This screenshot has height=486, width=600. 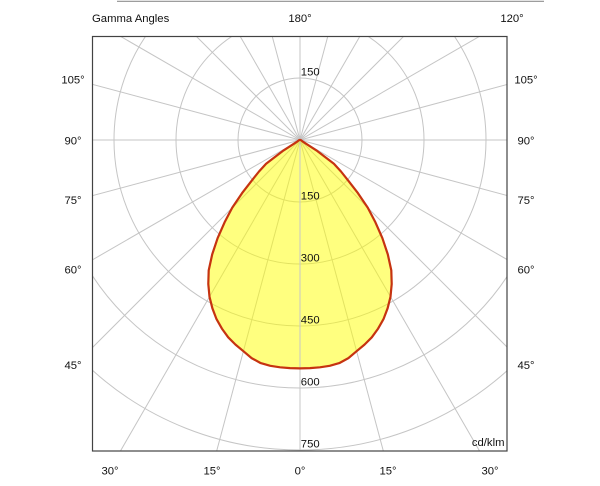 I want to click on svg-text: 120°, so click(x=511, y=19).